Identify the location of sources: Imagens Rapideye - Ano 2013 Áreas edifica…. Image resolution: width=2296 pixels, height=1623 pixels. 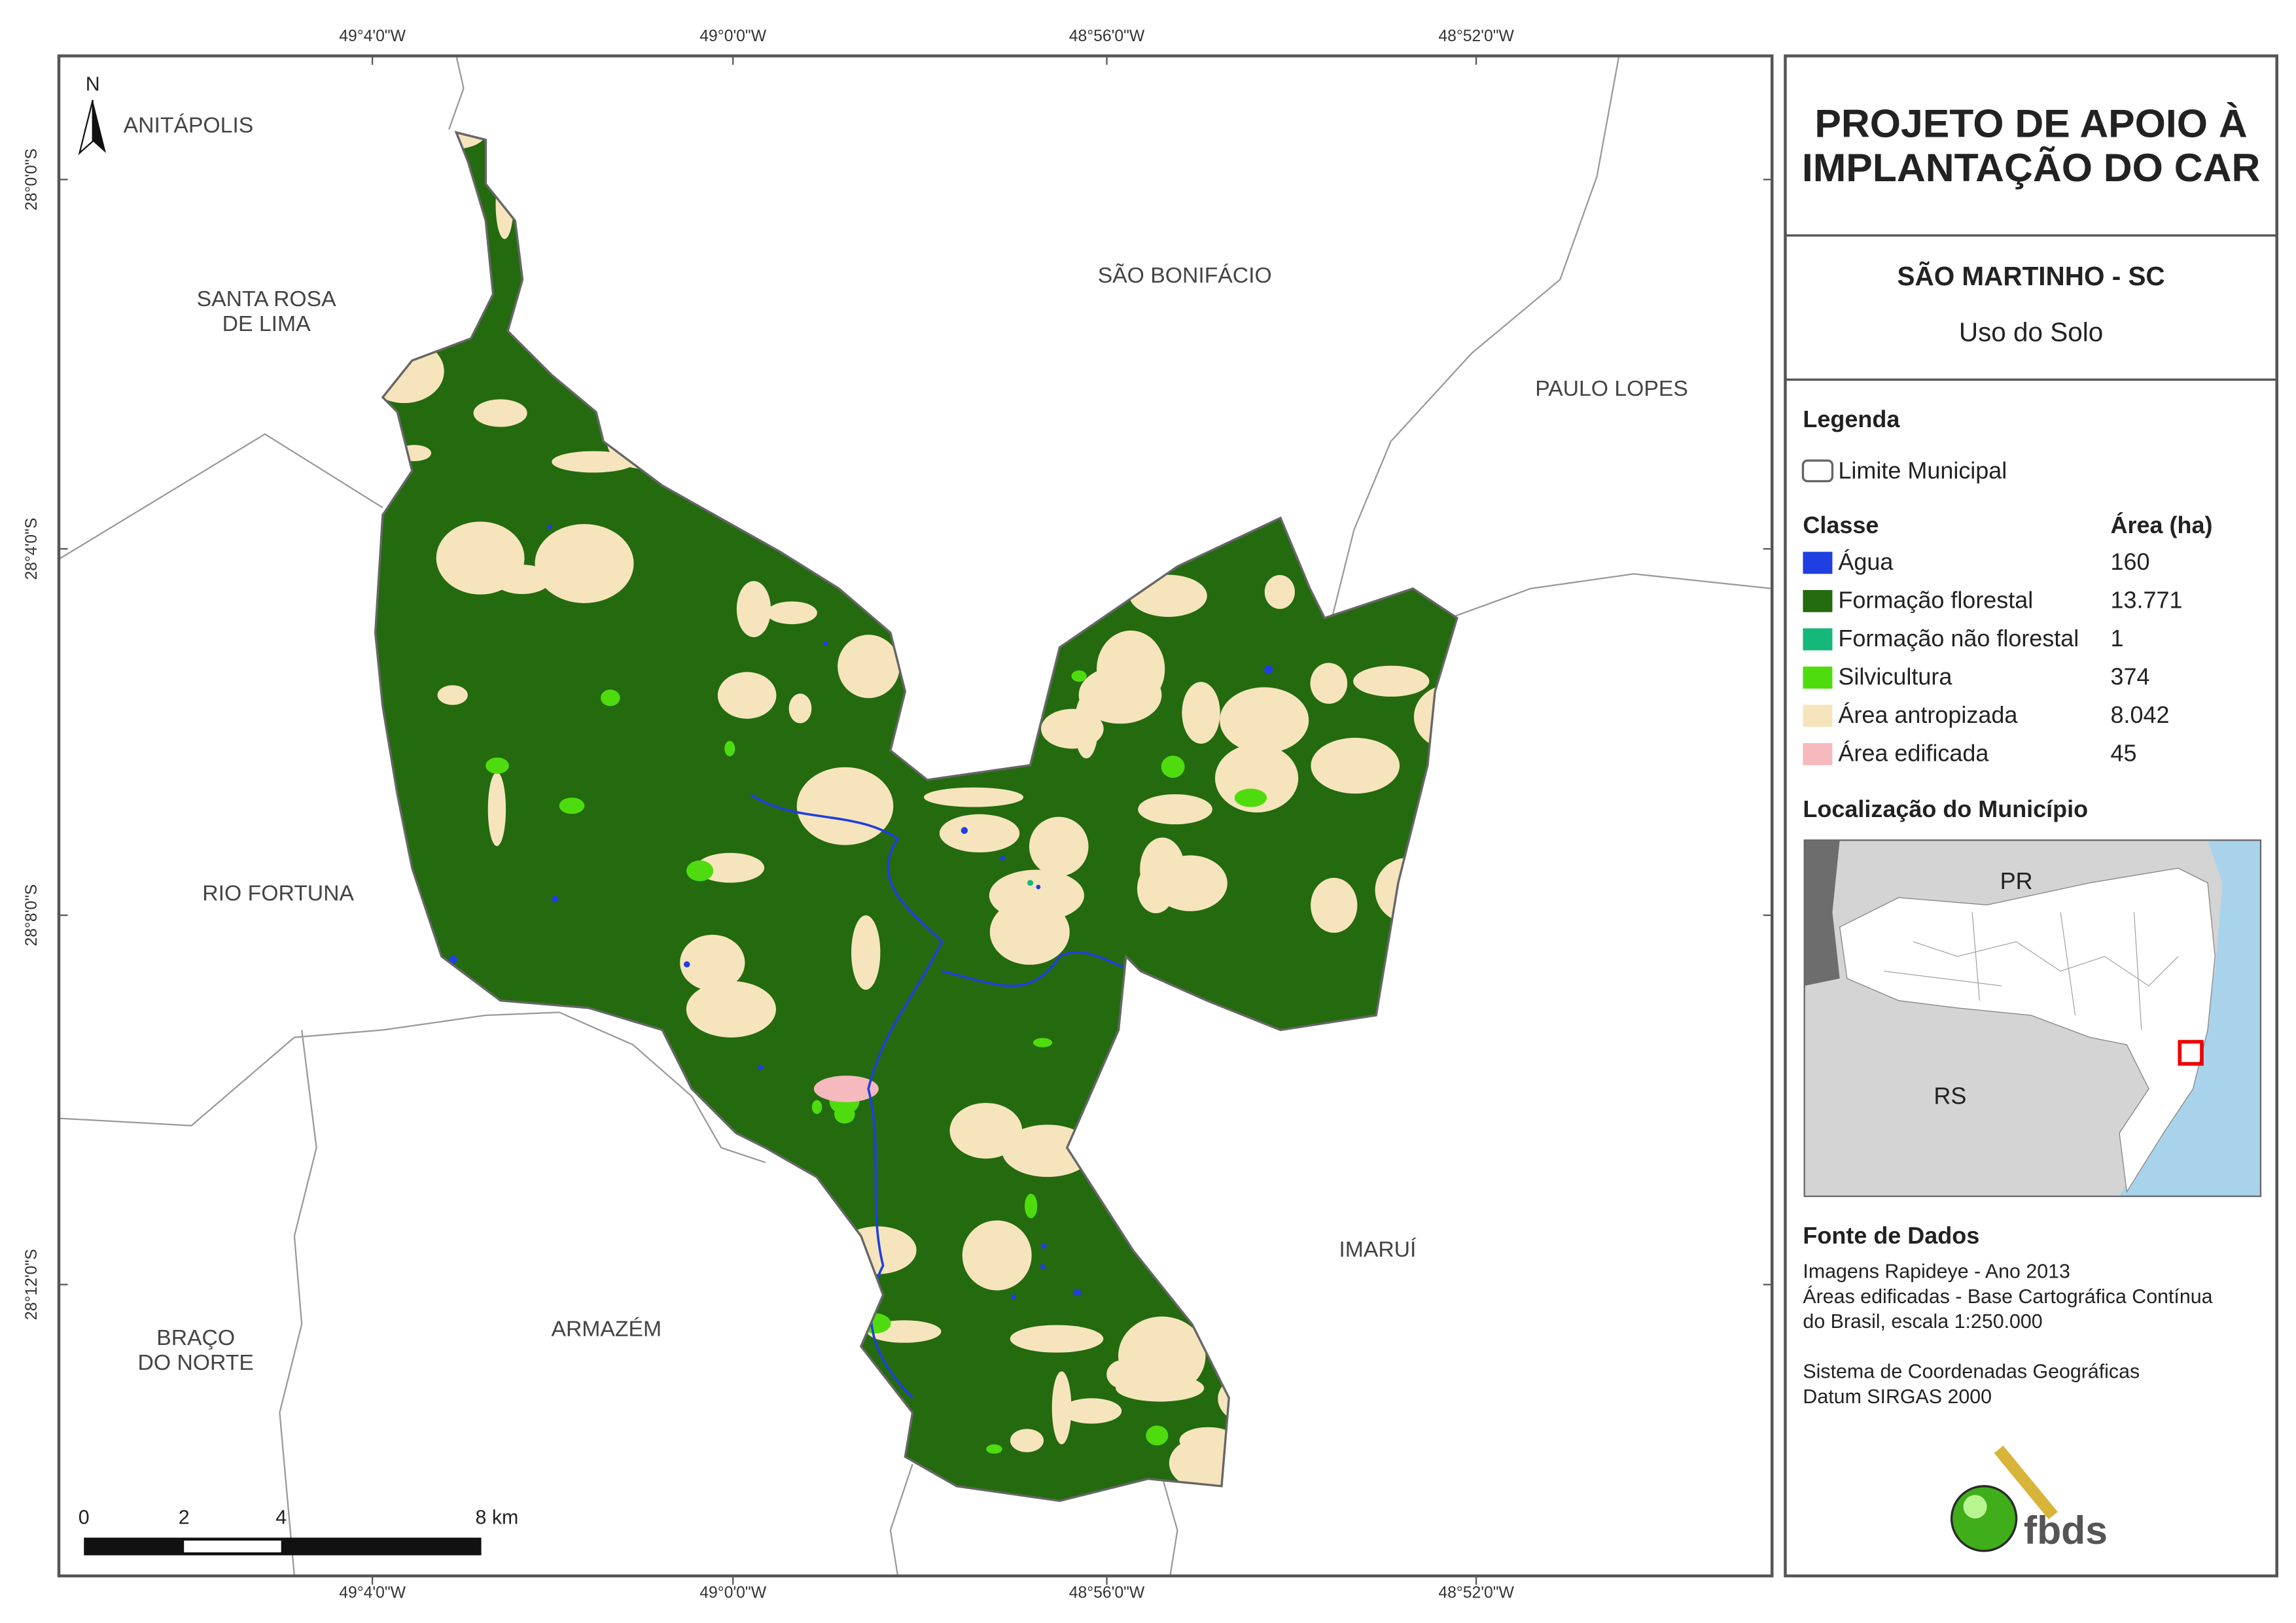
(2008, 1334).